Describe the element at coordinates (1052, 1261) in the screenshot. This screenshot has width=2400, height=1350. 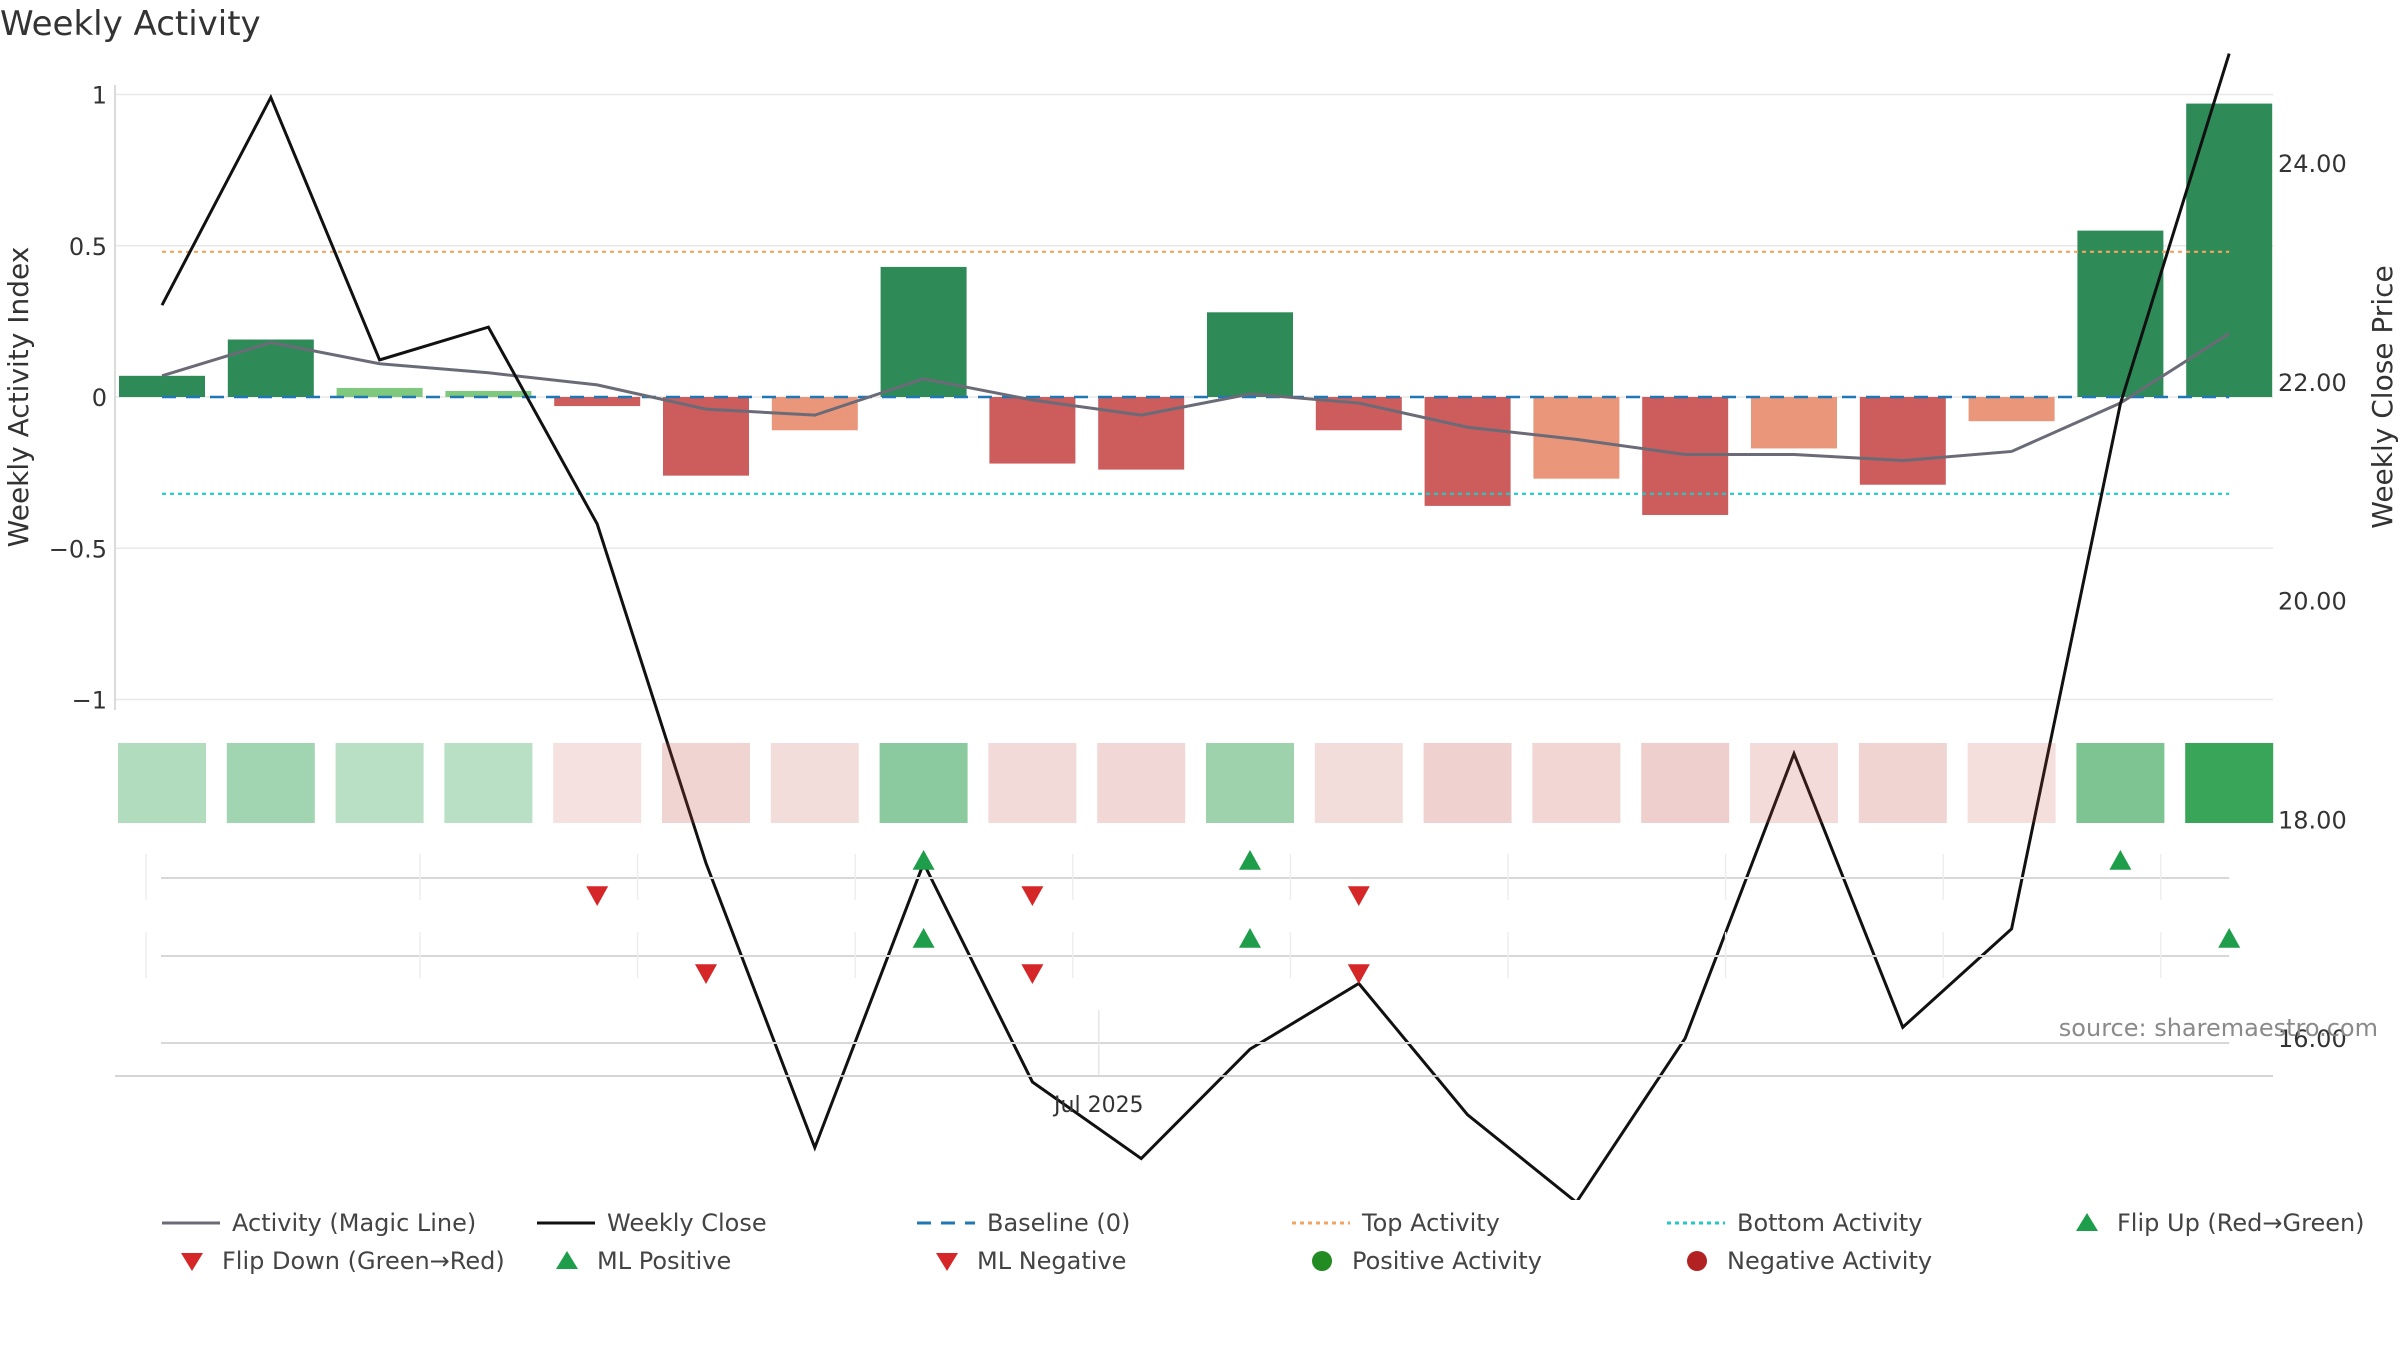
I see `legend-label: ML Negative` at that location.